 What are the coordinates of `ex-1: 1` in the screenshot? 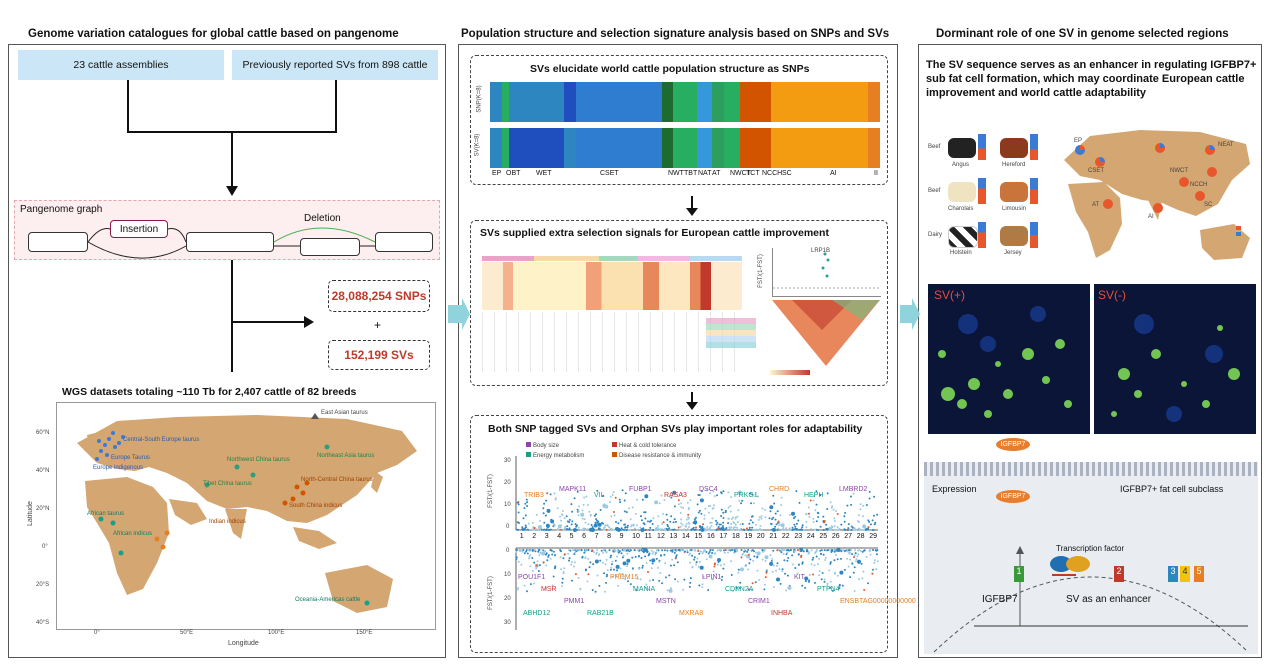 It's located at (1019, 574).